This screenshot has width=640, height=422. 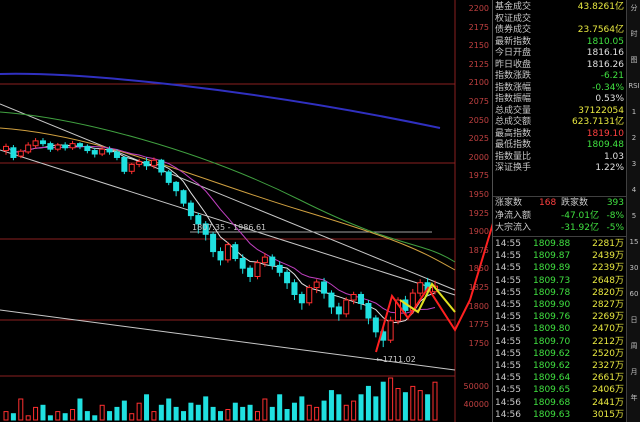 What do you see at coordinates (608, 268) in the screenshot?
I see `tick-volume: 2239万` at bounding box center [608, 268].